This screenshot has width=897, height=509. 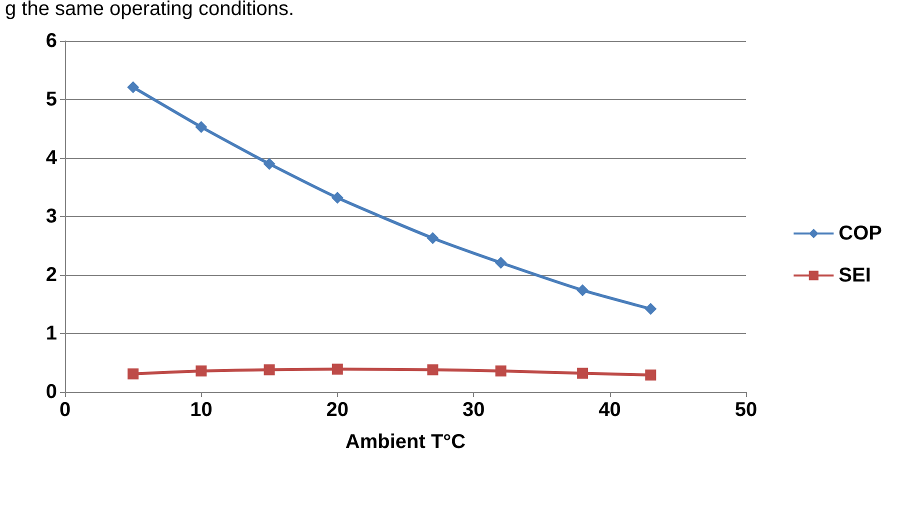 I want to click on x-tick-label: 20, so click(x=337, y=410).